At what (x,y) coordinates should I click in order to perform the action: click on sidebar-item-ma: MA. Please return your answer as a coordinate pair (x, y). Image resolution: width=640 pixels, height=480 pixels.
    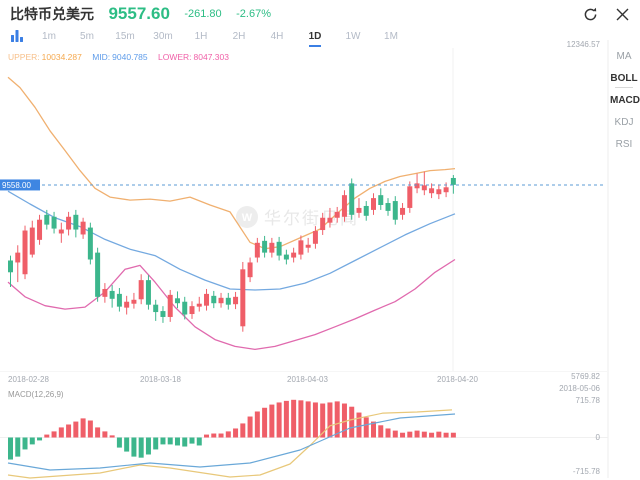
    Looking at the image, I should click on (624, 56).